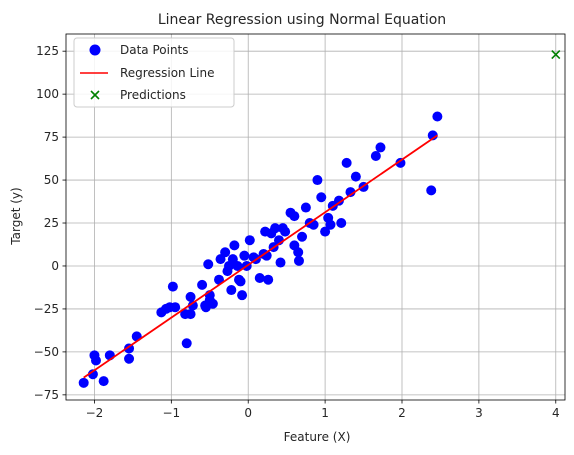 This screenshot has height=455, width=574. I want to click on x-tick-label: 4, so click(556, 413).